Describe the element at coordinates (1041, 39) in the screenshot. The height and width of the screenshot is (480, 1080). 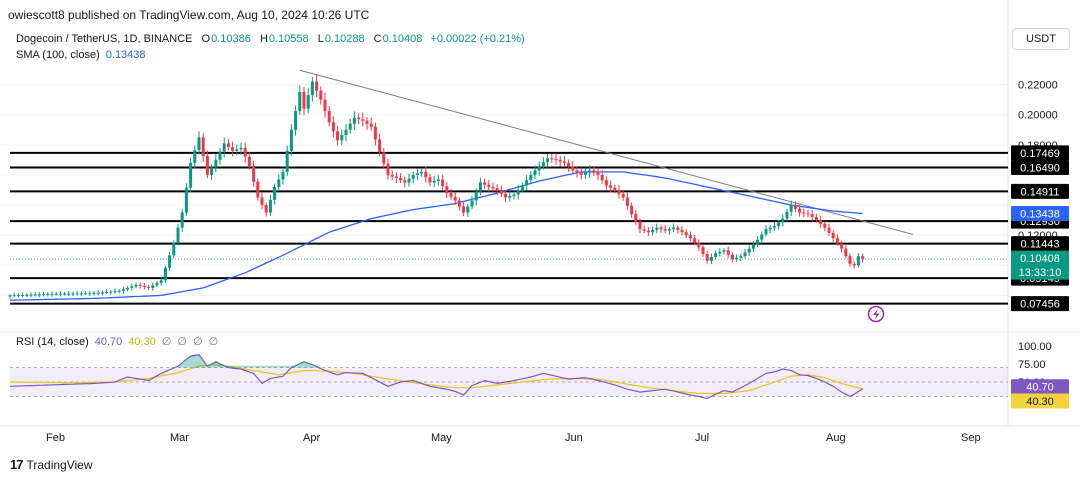
I see `currency-button: USDT` at that location.